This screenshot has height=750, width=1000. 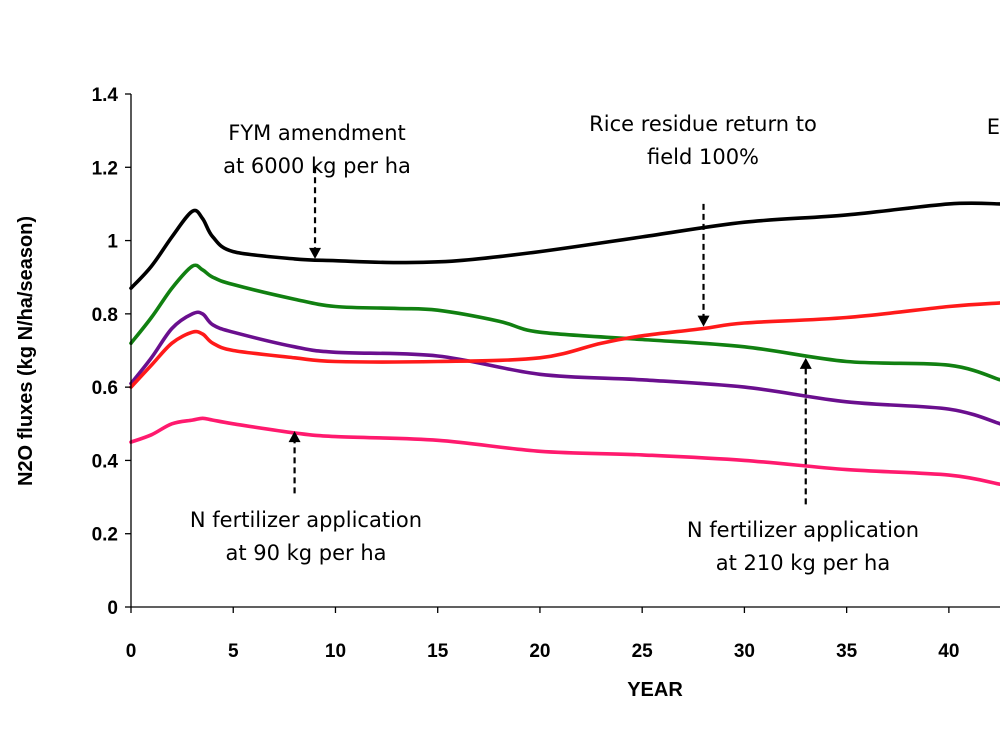 What do you see at coordinates (105, 168) in the screenshot?
I see `y-tick-label: 1.2` at bounding box center [105, 168].